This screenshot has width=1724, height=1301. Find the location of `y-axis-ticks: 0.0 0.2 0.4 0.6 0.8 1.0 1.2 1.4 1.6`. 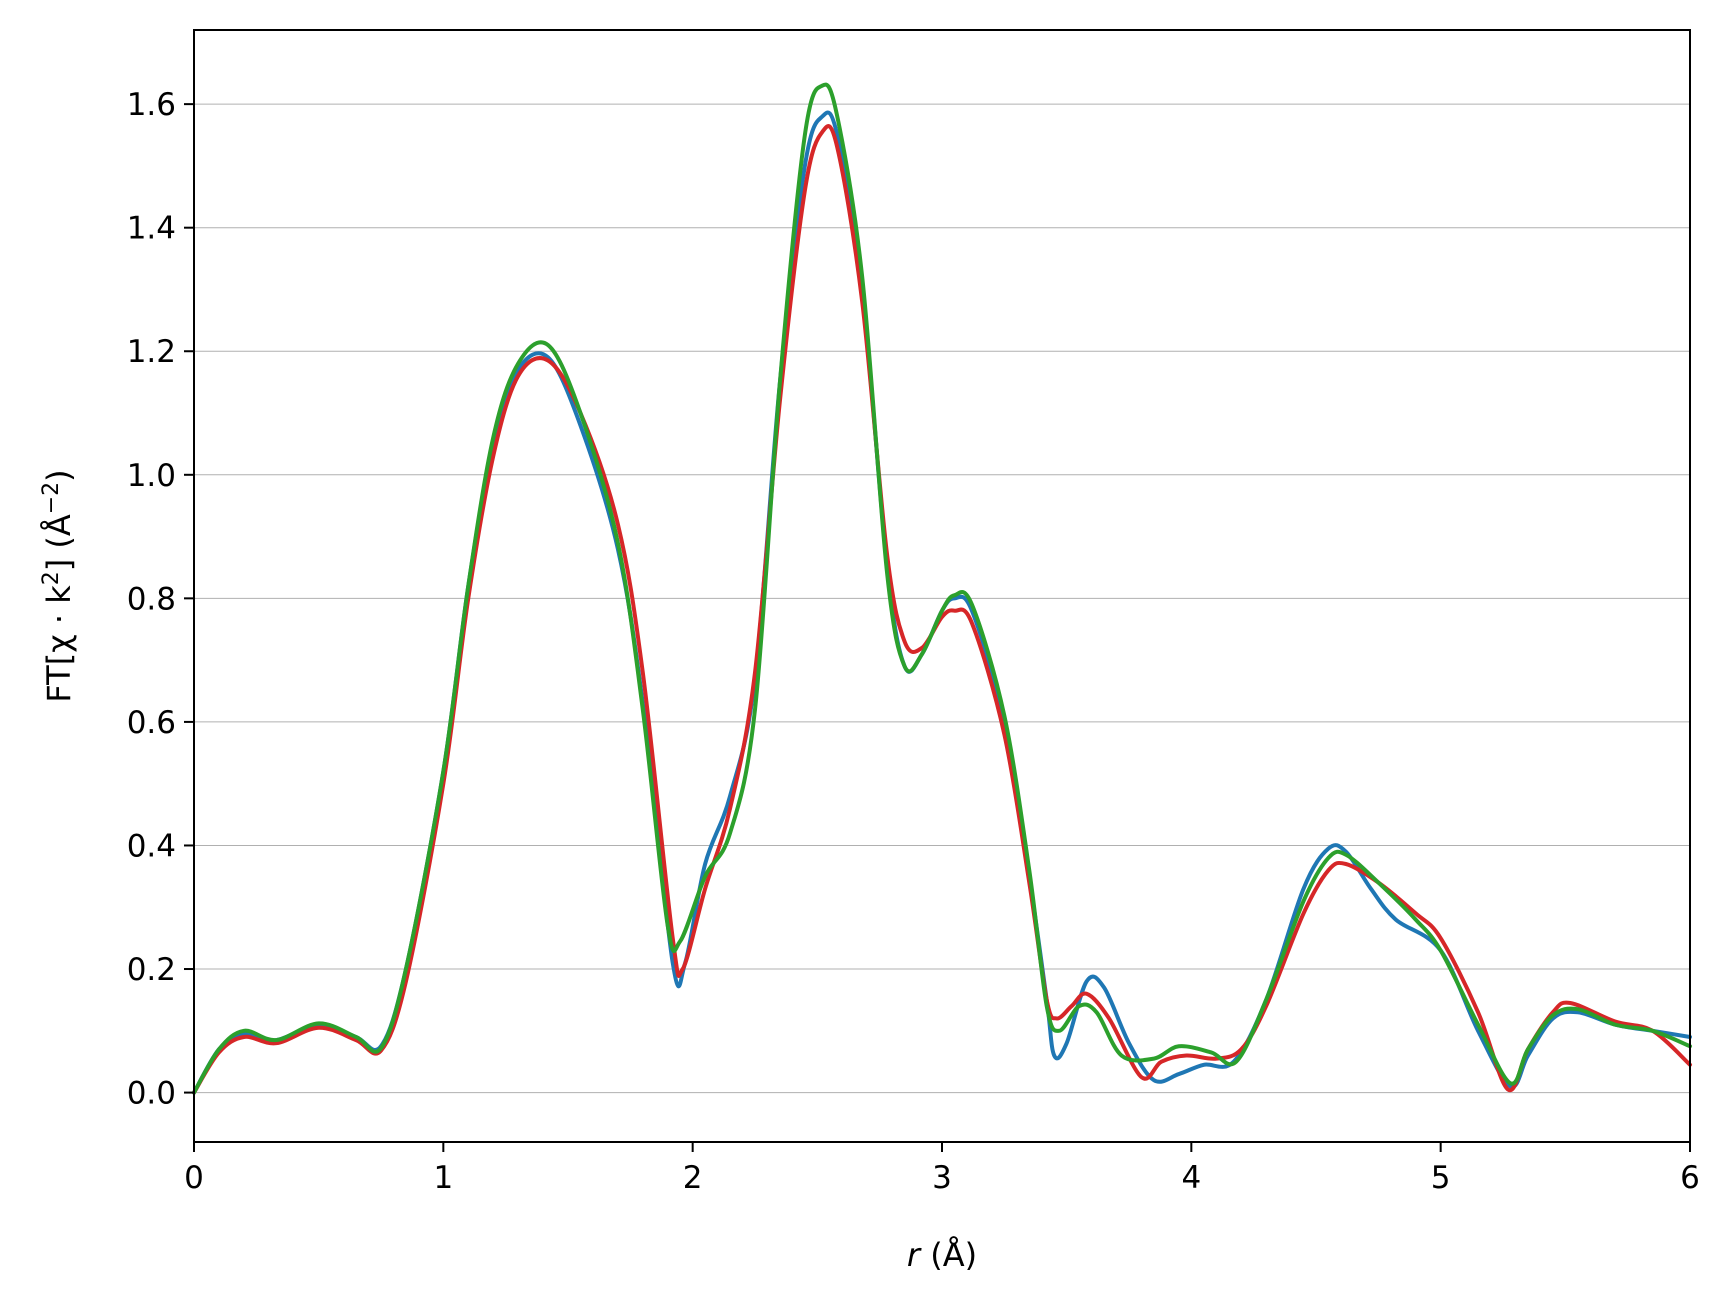

y-axis-ticks: 0.0 0.2 0.4 0.6 0.8 1.0 1.2 1.4 1.6 is located at coordinates (160, 599).